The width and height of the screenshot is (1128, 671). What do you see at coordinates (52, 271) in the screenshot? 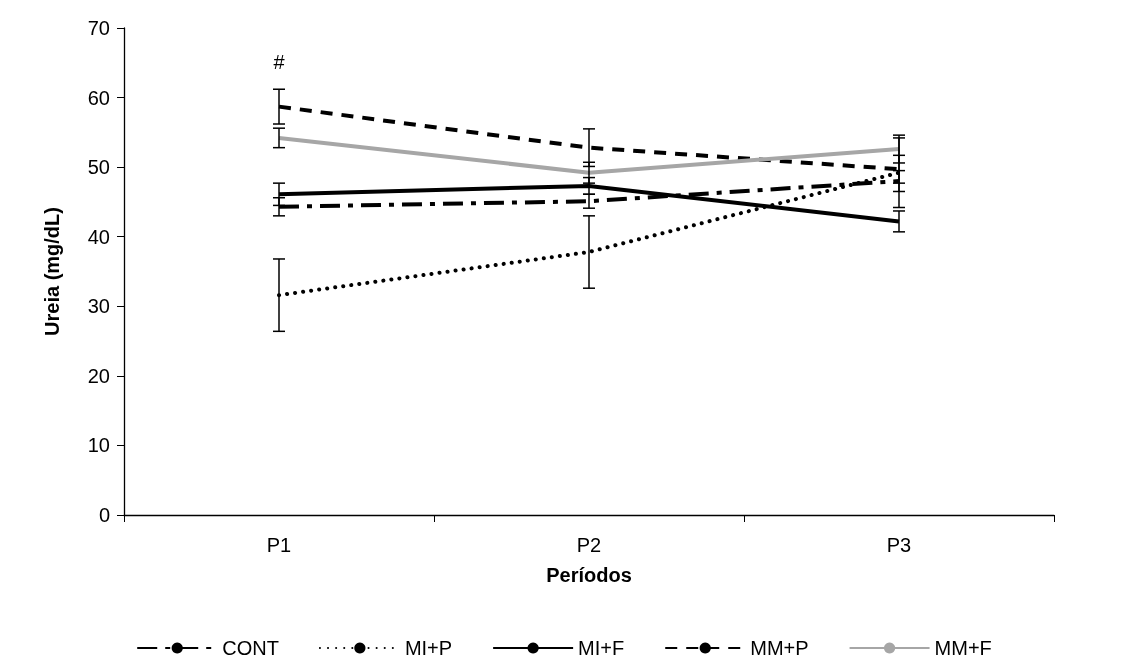
I see `y-axis-title: Ureia (mg/dL)` at bounding box center [52, 271].